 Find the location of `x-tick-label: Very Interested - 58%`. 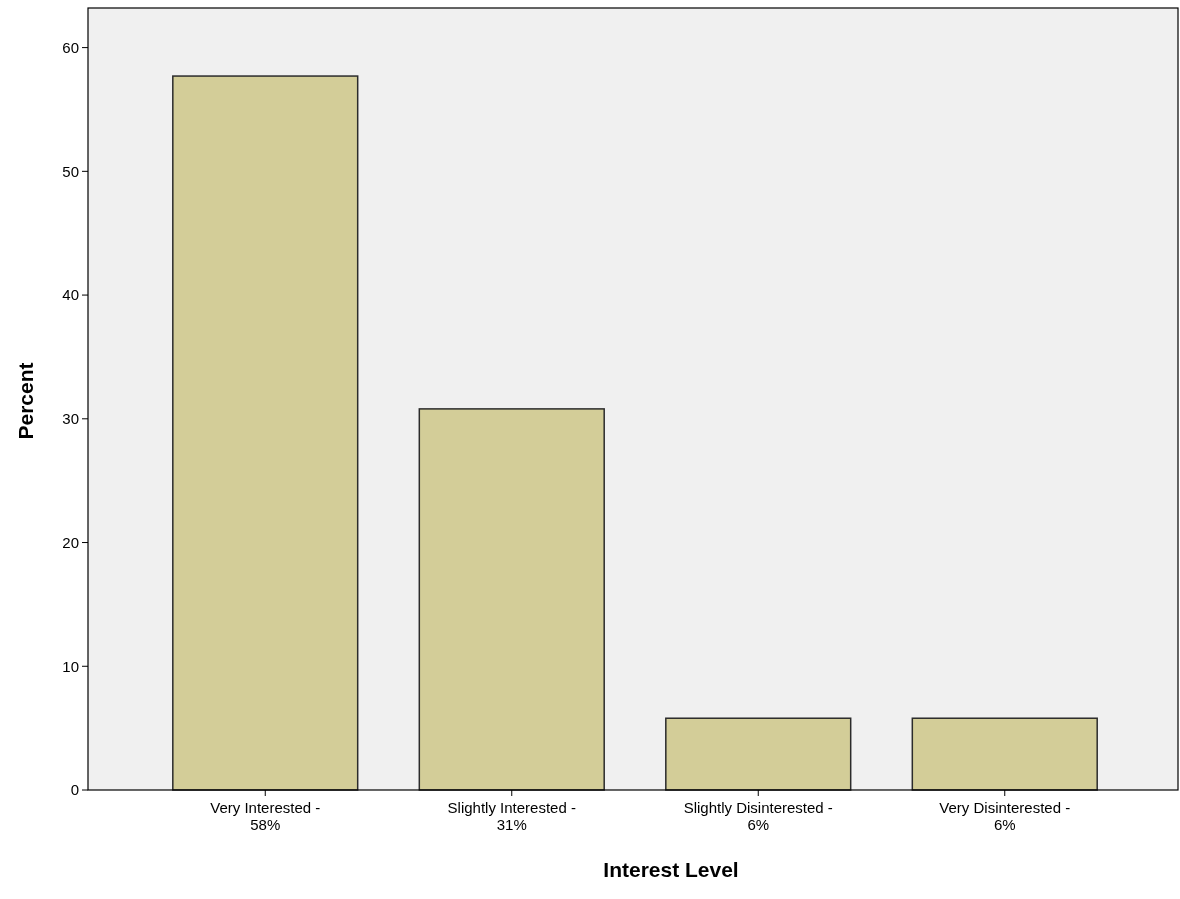

x-tick-label: Very Interested - 58% is located at coordinates (265, 816).